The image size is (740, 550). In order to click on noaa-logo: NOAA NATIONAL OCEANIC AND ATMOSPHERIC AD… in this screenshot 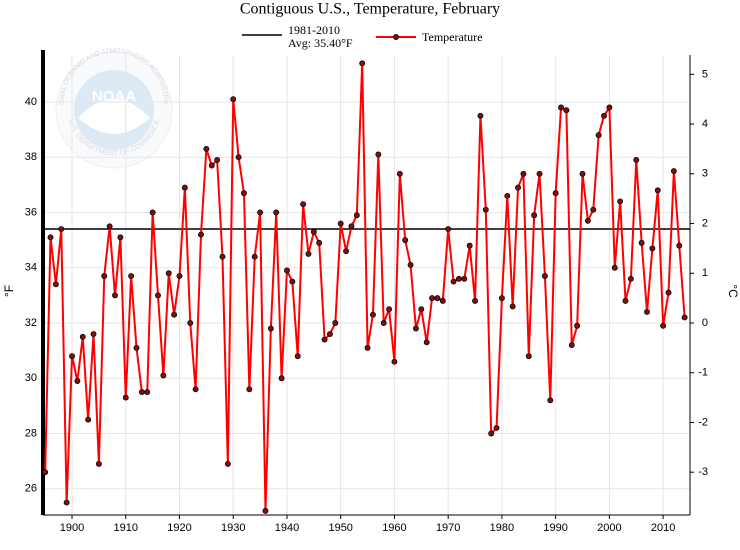, I will do `click(86, 84)`.